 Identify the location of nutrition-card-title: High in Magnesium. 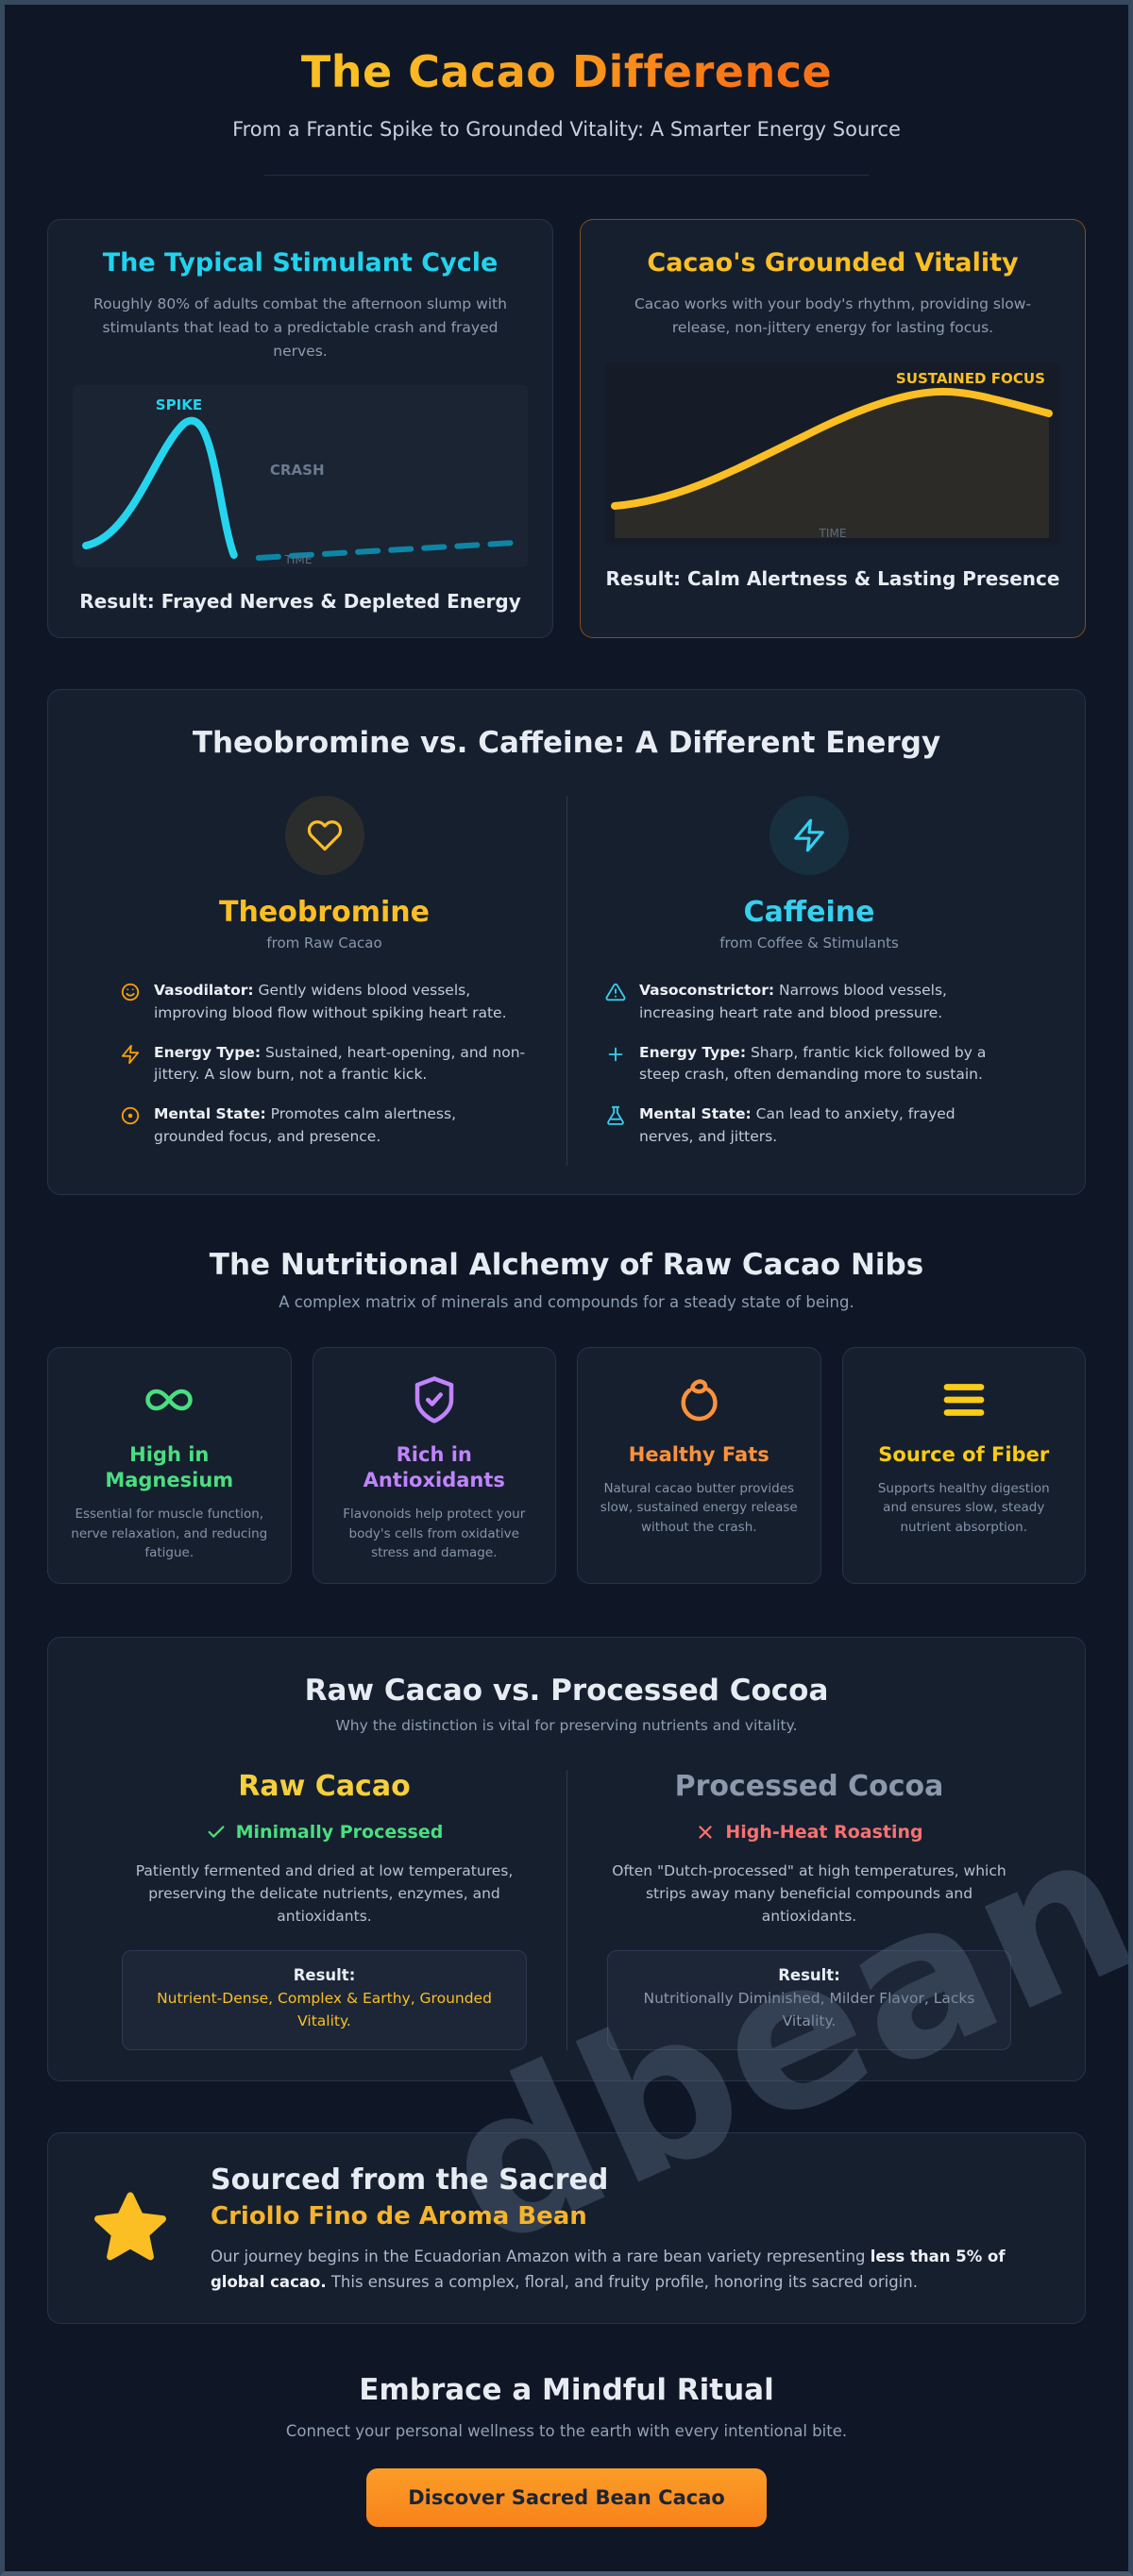
(169, 1467).